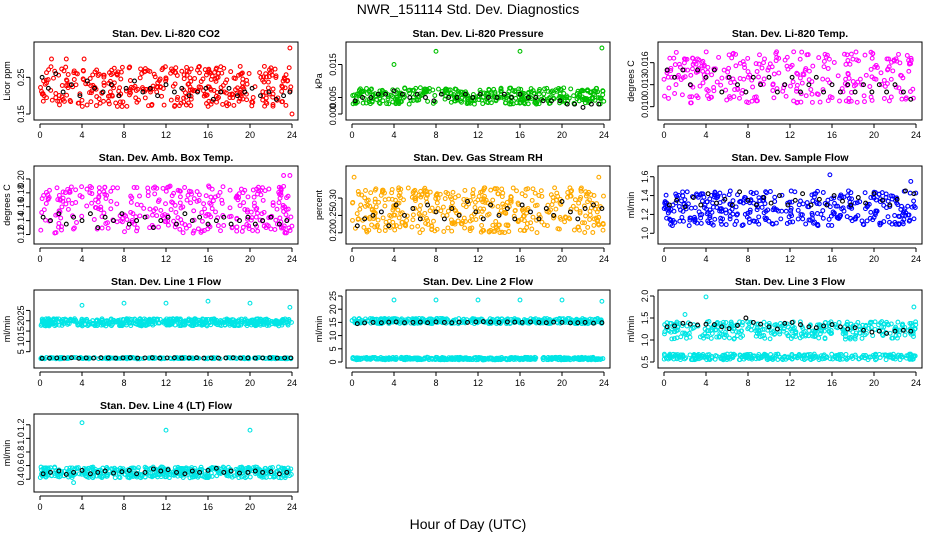 Image resolution: width=936 pixels, height=540 pixels. I want to click on y-axis-label: Licor ppm, so click(7, 81).